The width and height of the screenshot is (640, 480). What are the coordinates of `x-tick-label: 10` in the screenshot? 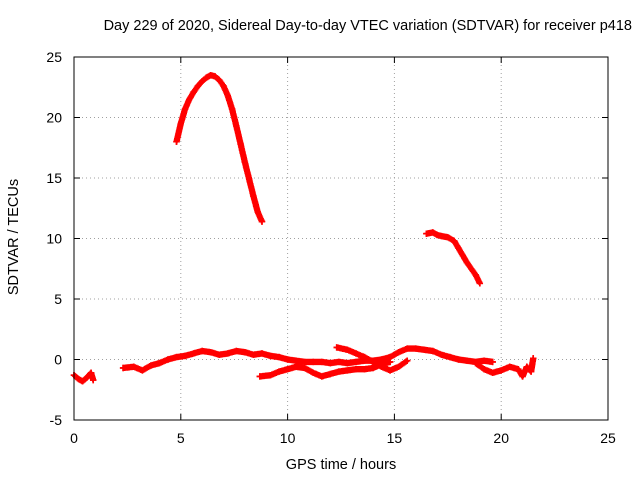 It's located at (288, 438).